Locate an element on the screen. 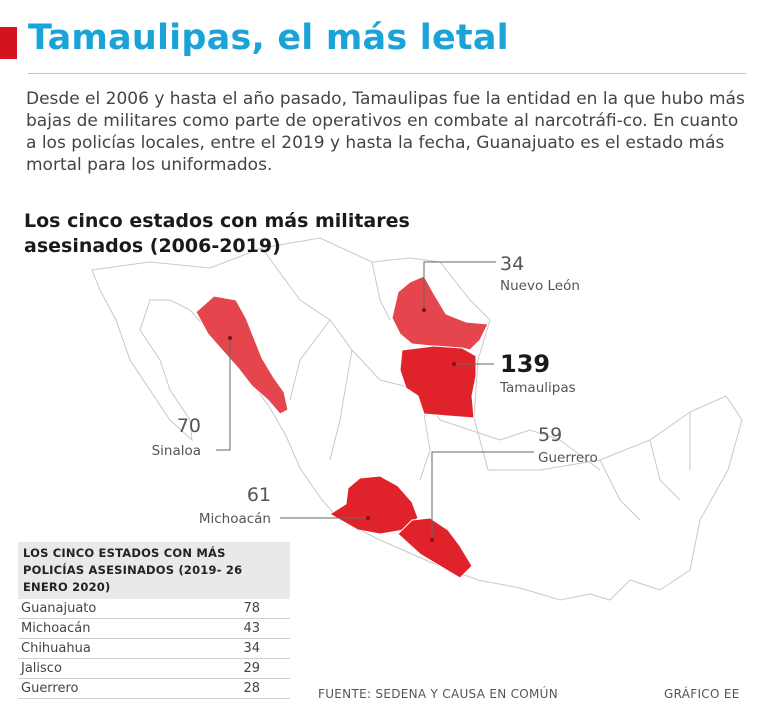 The width and height of the screenshot is (768, 721). table-cell-state: Chihuahua is located at coordinates (56, 648).